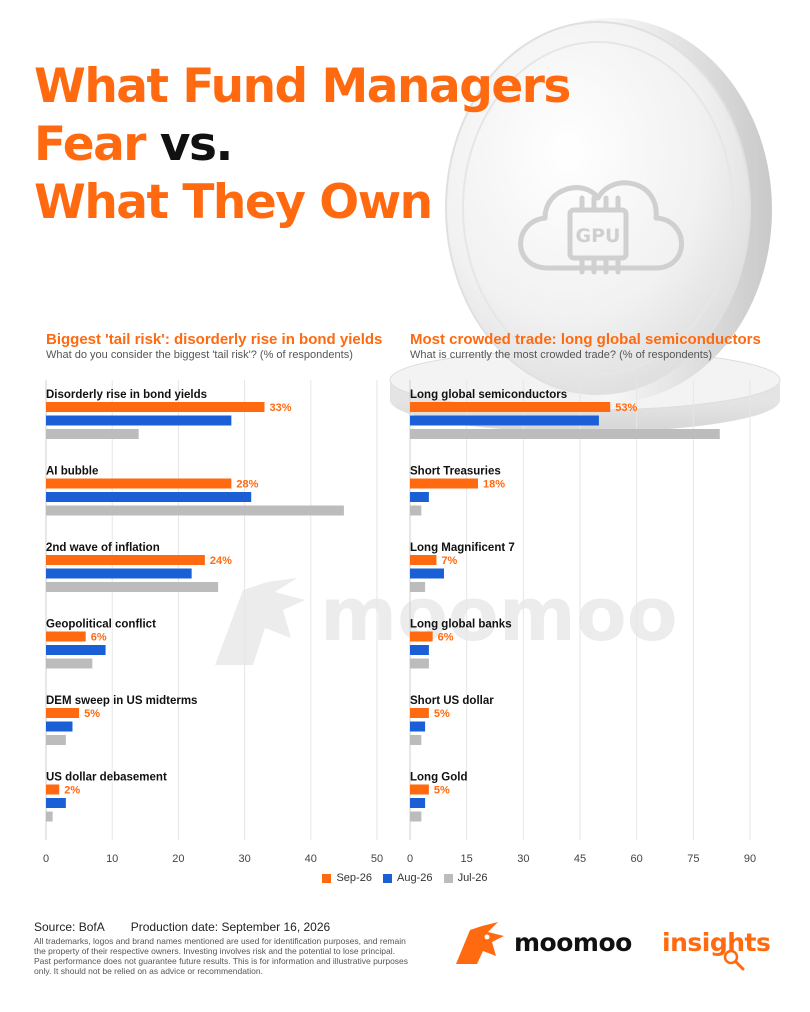 The width and height of the screenshot is (810, 1012). Describe the element at coordinates (244, 859) in the screenshot. I see `left-tick-label-30: 30` at that location.